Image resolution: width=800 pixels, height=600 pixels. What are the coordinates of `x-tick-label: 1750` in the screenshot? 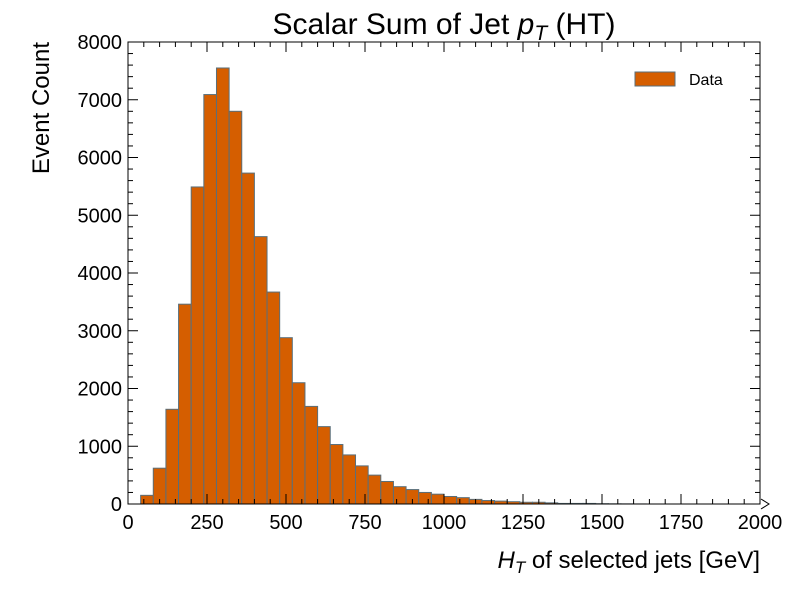 It's located at (681, 523).